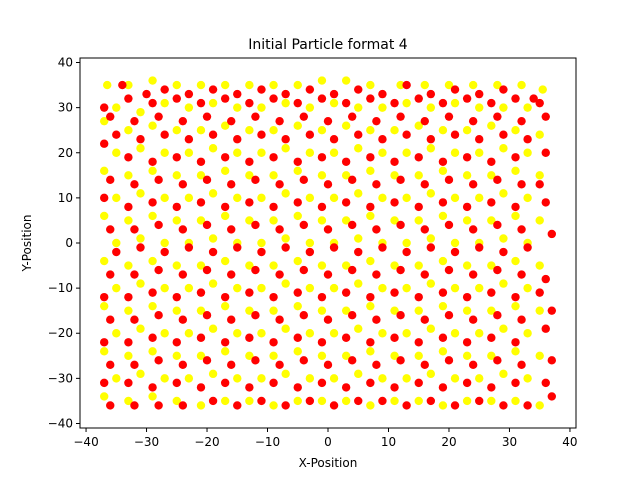 This screenshot has height=480, width=640. What do you see at coordinates (60, 423) in the screenshot?
I see `y-tick-label: −40` at bounding box center [60, 423].